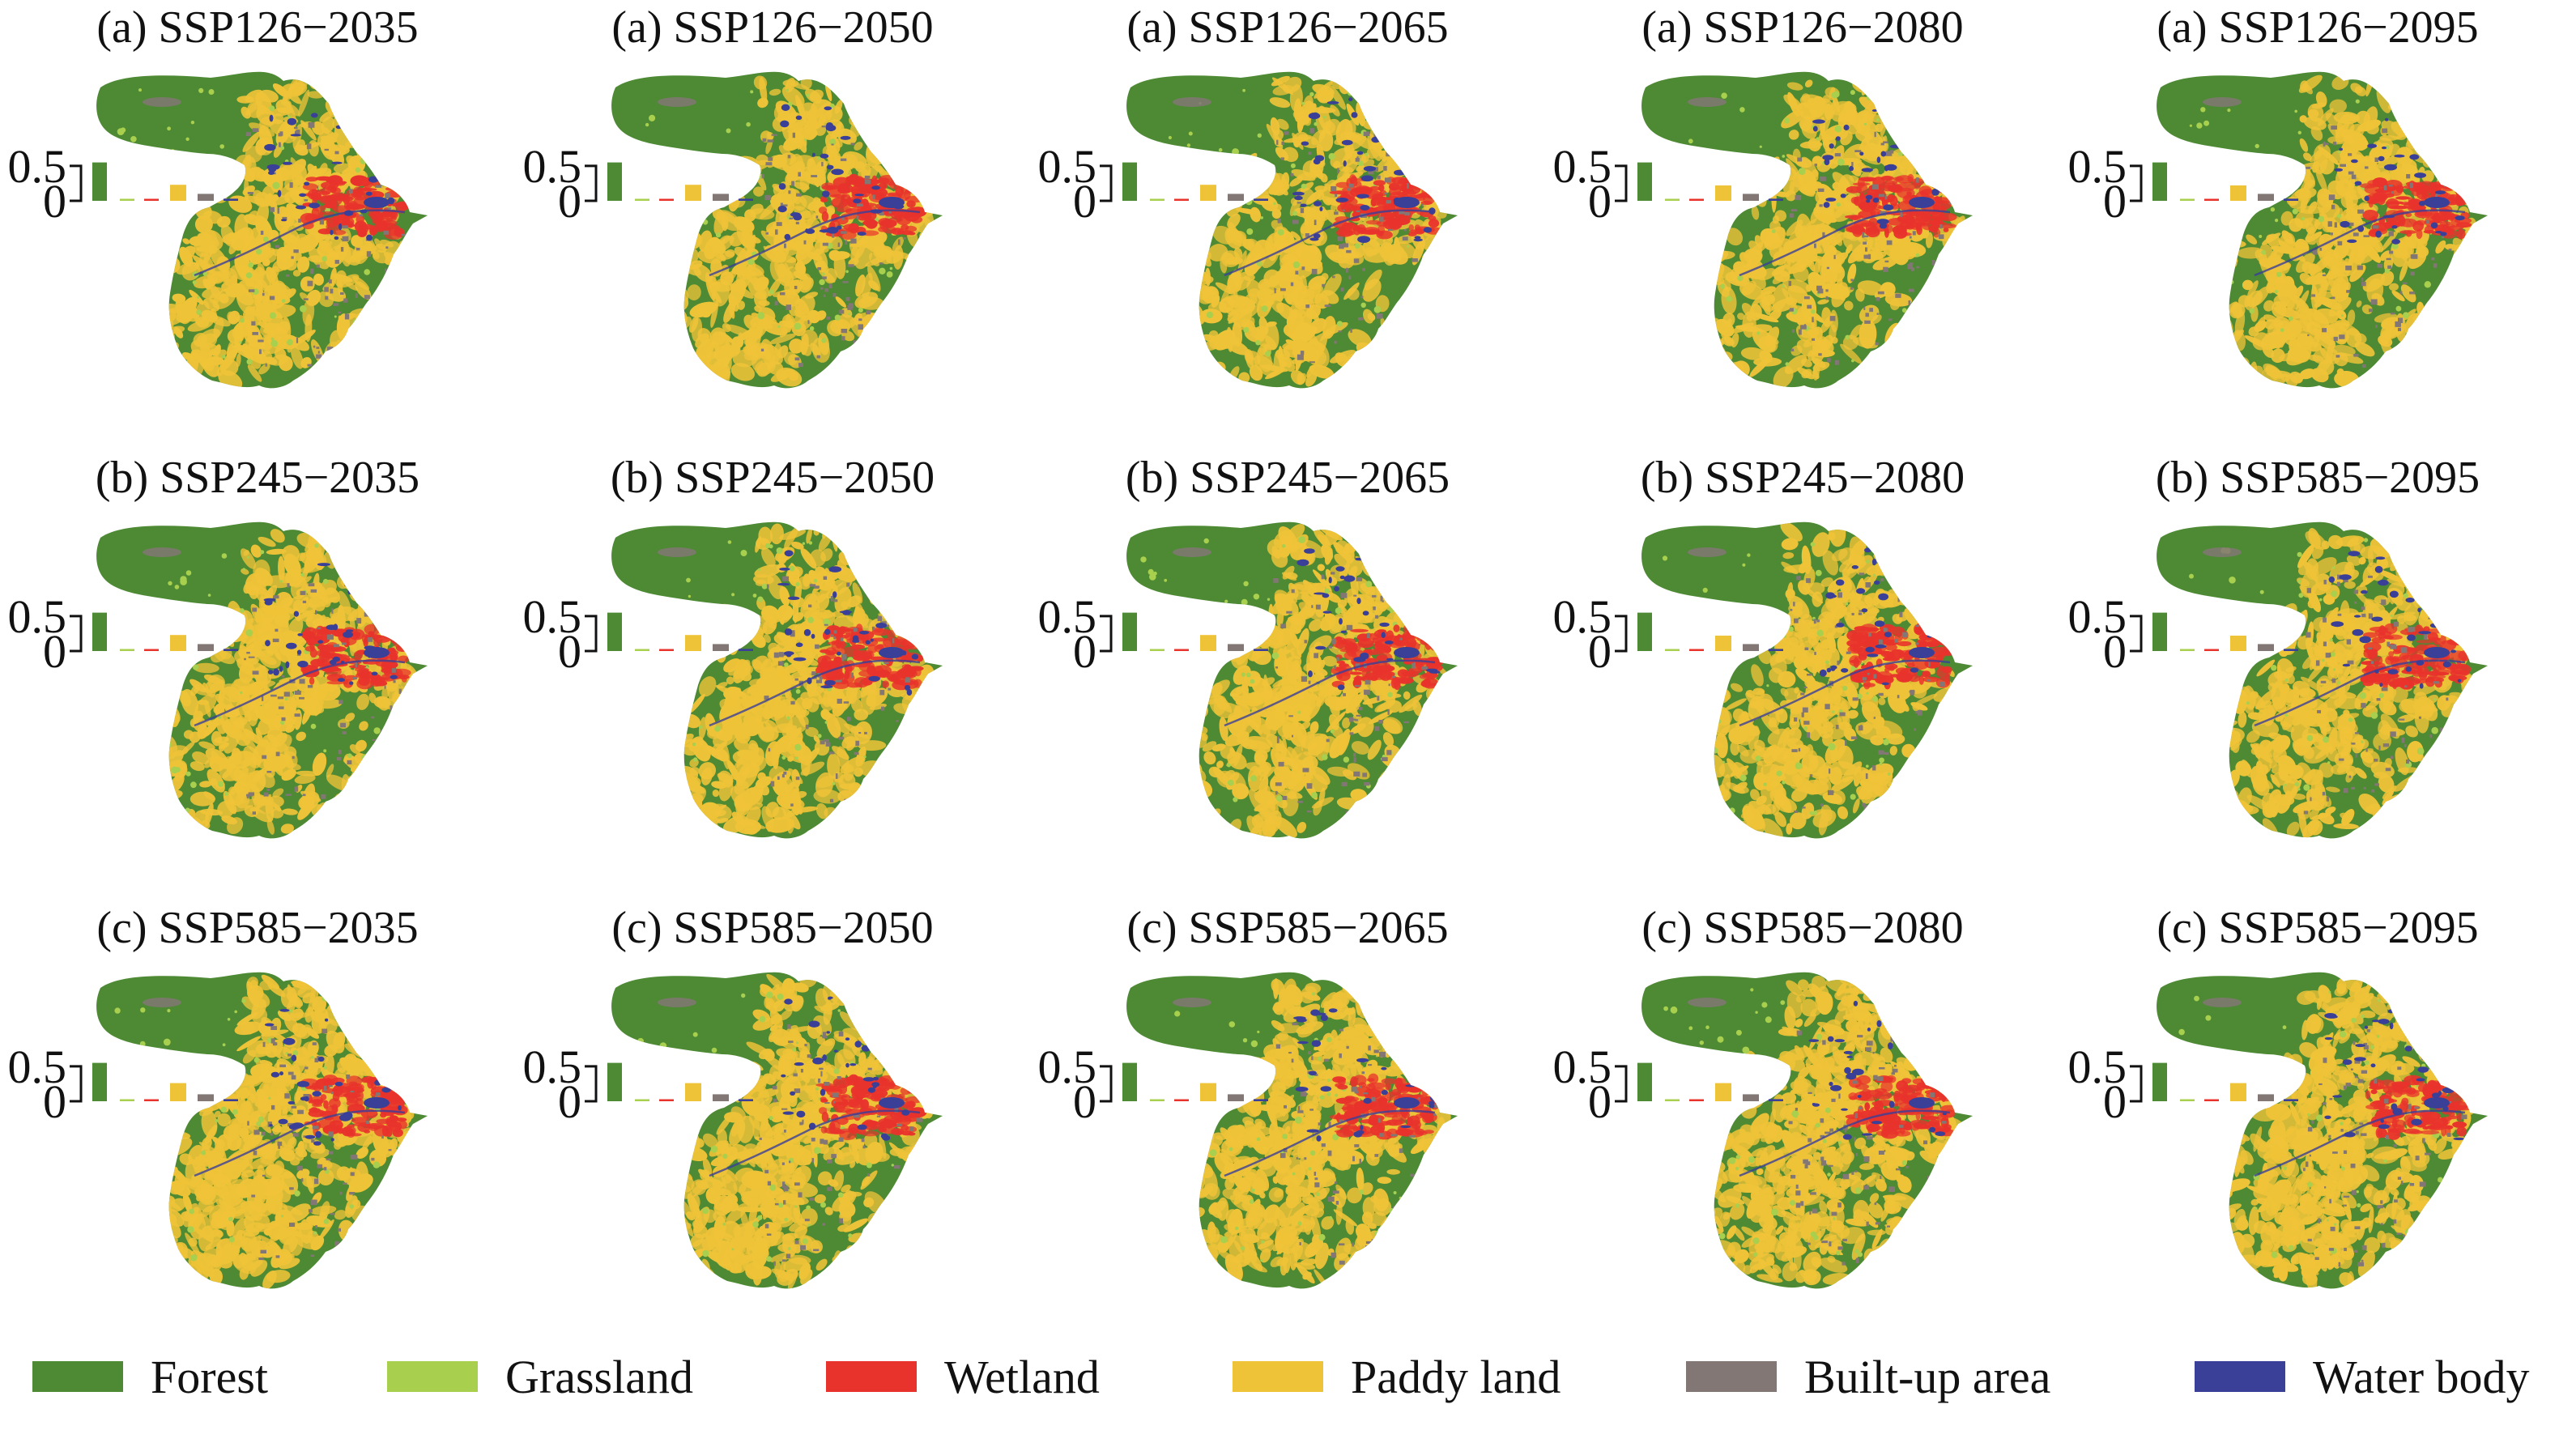 Image resolution: width=2576 pixels, height=1430 pixels. What do you see at coordinates (1731, 1376) in the screenshot?
I see `legend-swatch-built-up-area` at bounding box center [1731, 1376].